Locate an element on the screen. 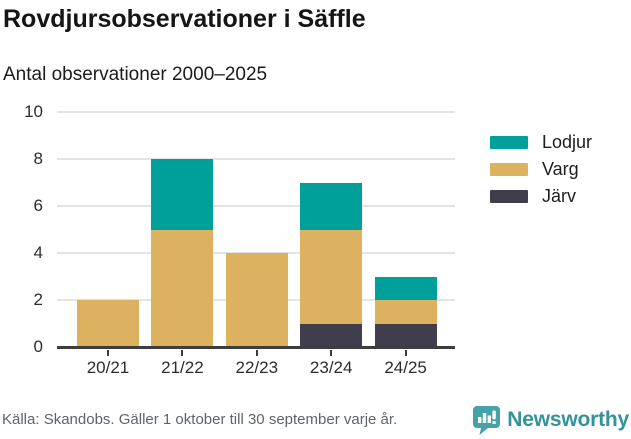 This screenshot has width=631, height=439. x-axis-tick-label: 20/21 is located at coordinates (108, 367).